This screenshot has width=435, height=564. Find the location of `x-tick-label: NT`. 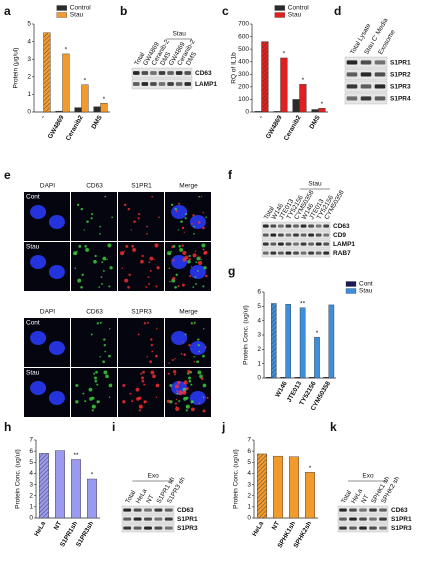

x-tick-label: NT is located at coordinates (58, 525).